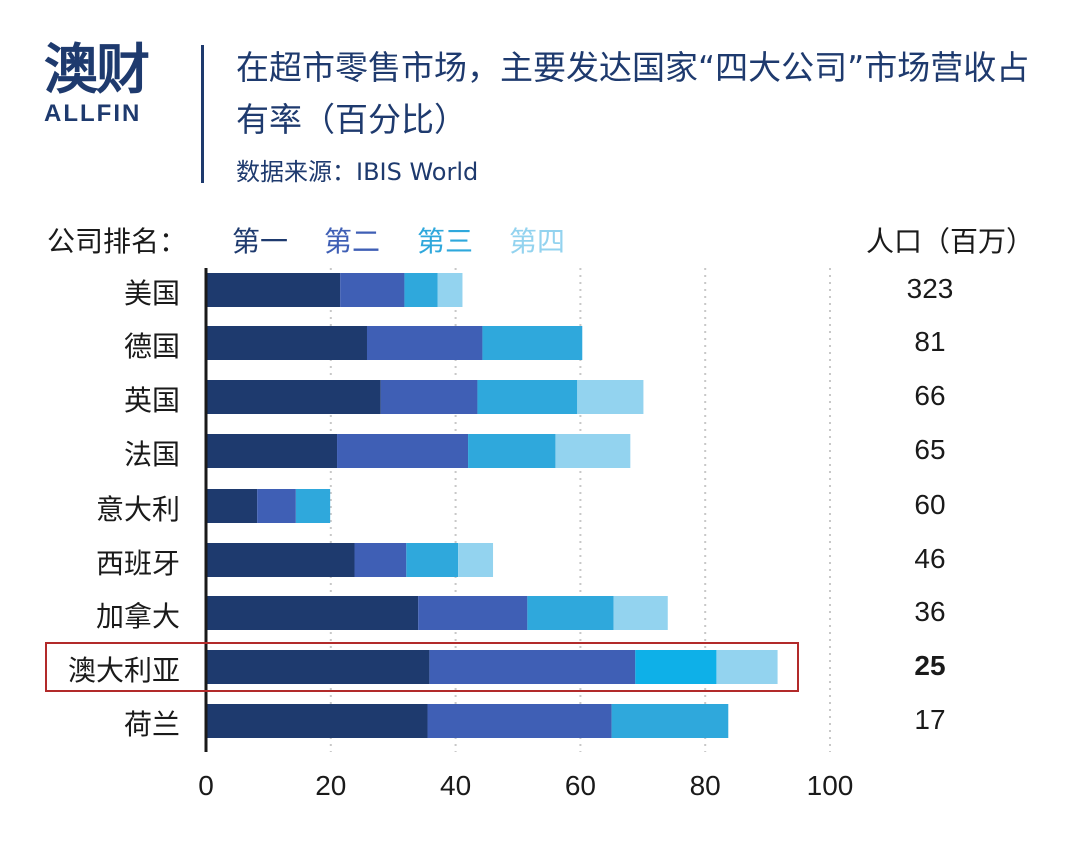  I want to click on population-value: 46, so click(930, 558).